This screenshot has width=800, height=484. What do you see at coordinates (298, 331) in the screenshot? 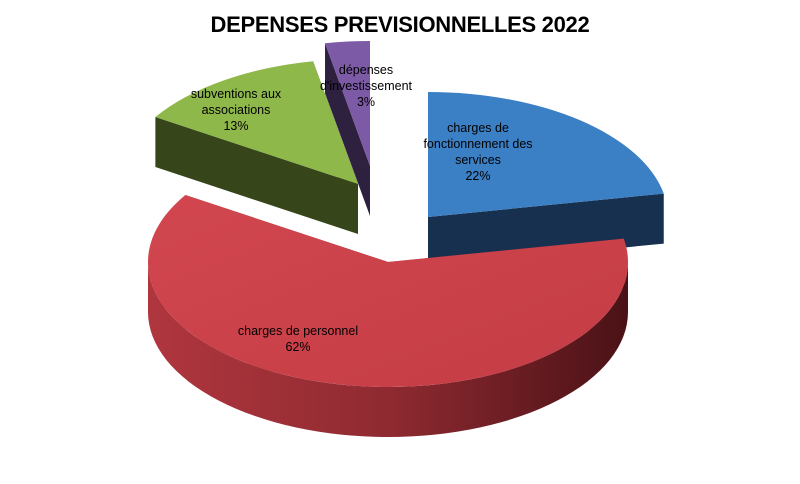
I see `slice-label-line-1-0: charges de personnel` at bounding box center [298, 331].